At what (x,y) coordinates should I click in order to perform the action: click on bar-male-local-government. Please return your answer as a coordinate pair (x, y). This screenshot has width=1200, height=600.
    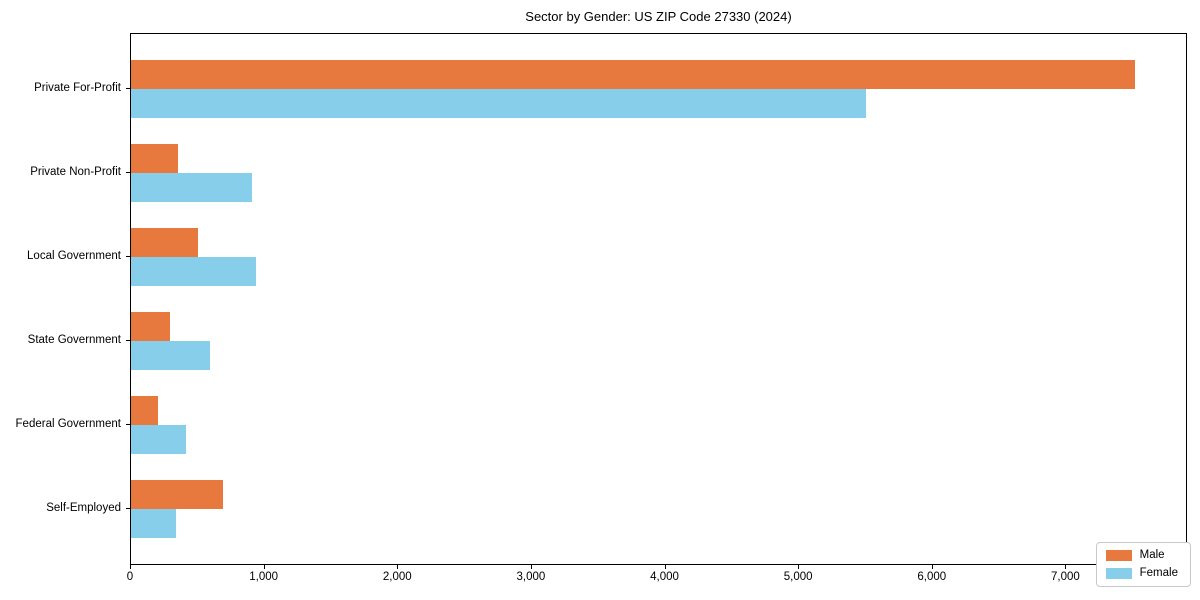
    Looking at the image, I should click on (164, 242).